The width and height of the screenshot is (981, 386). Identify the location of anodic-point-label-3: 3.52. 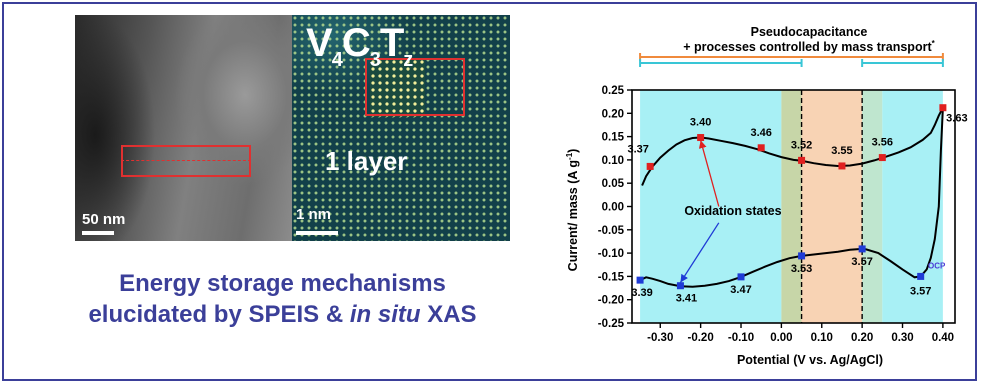
(801, 145).